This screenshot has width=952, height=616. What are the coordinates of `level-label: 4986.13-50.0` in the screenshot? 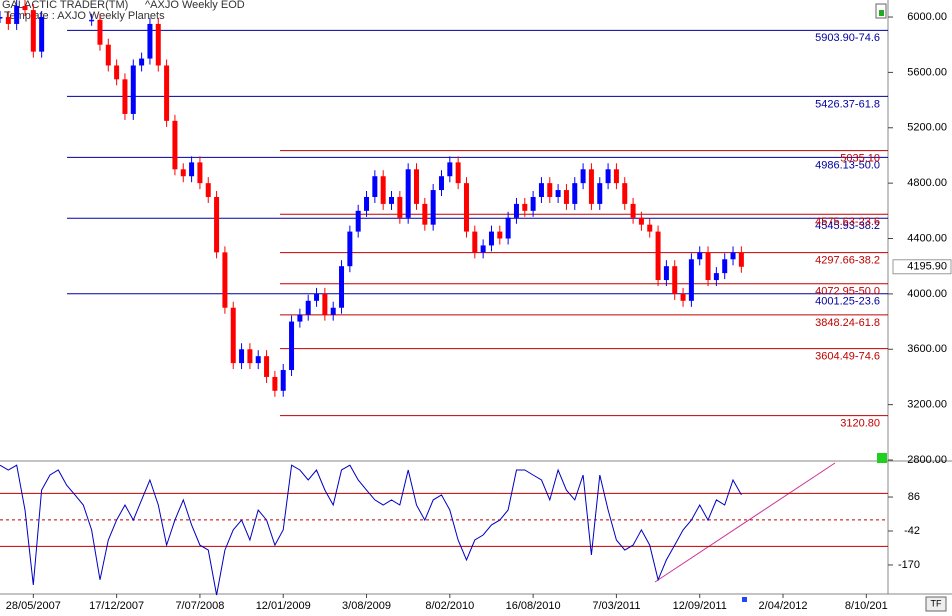 It's located at (847, 165).